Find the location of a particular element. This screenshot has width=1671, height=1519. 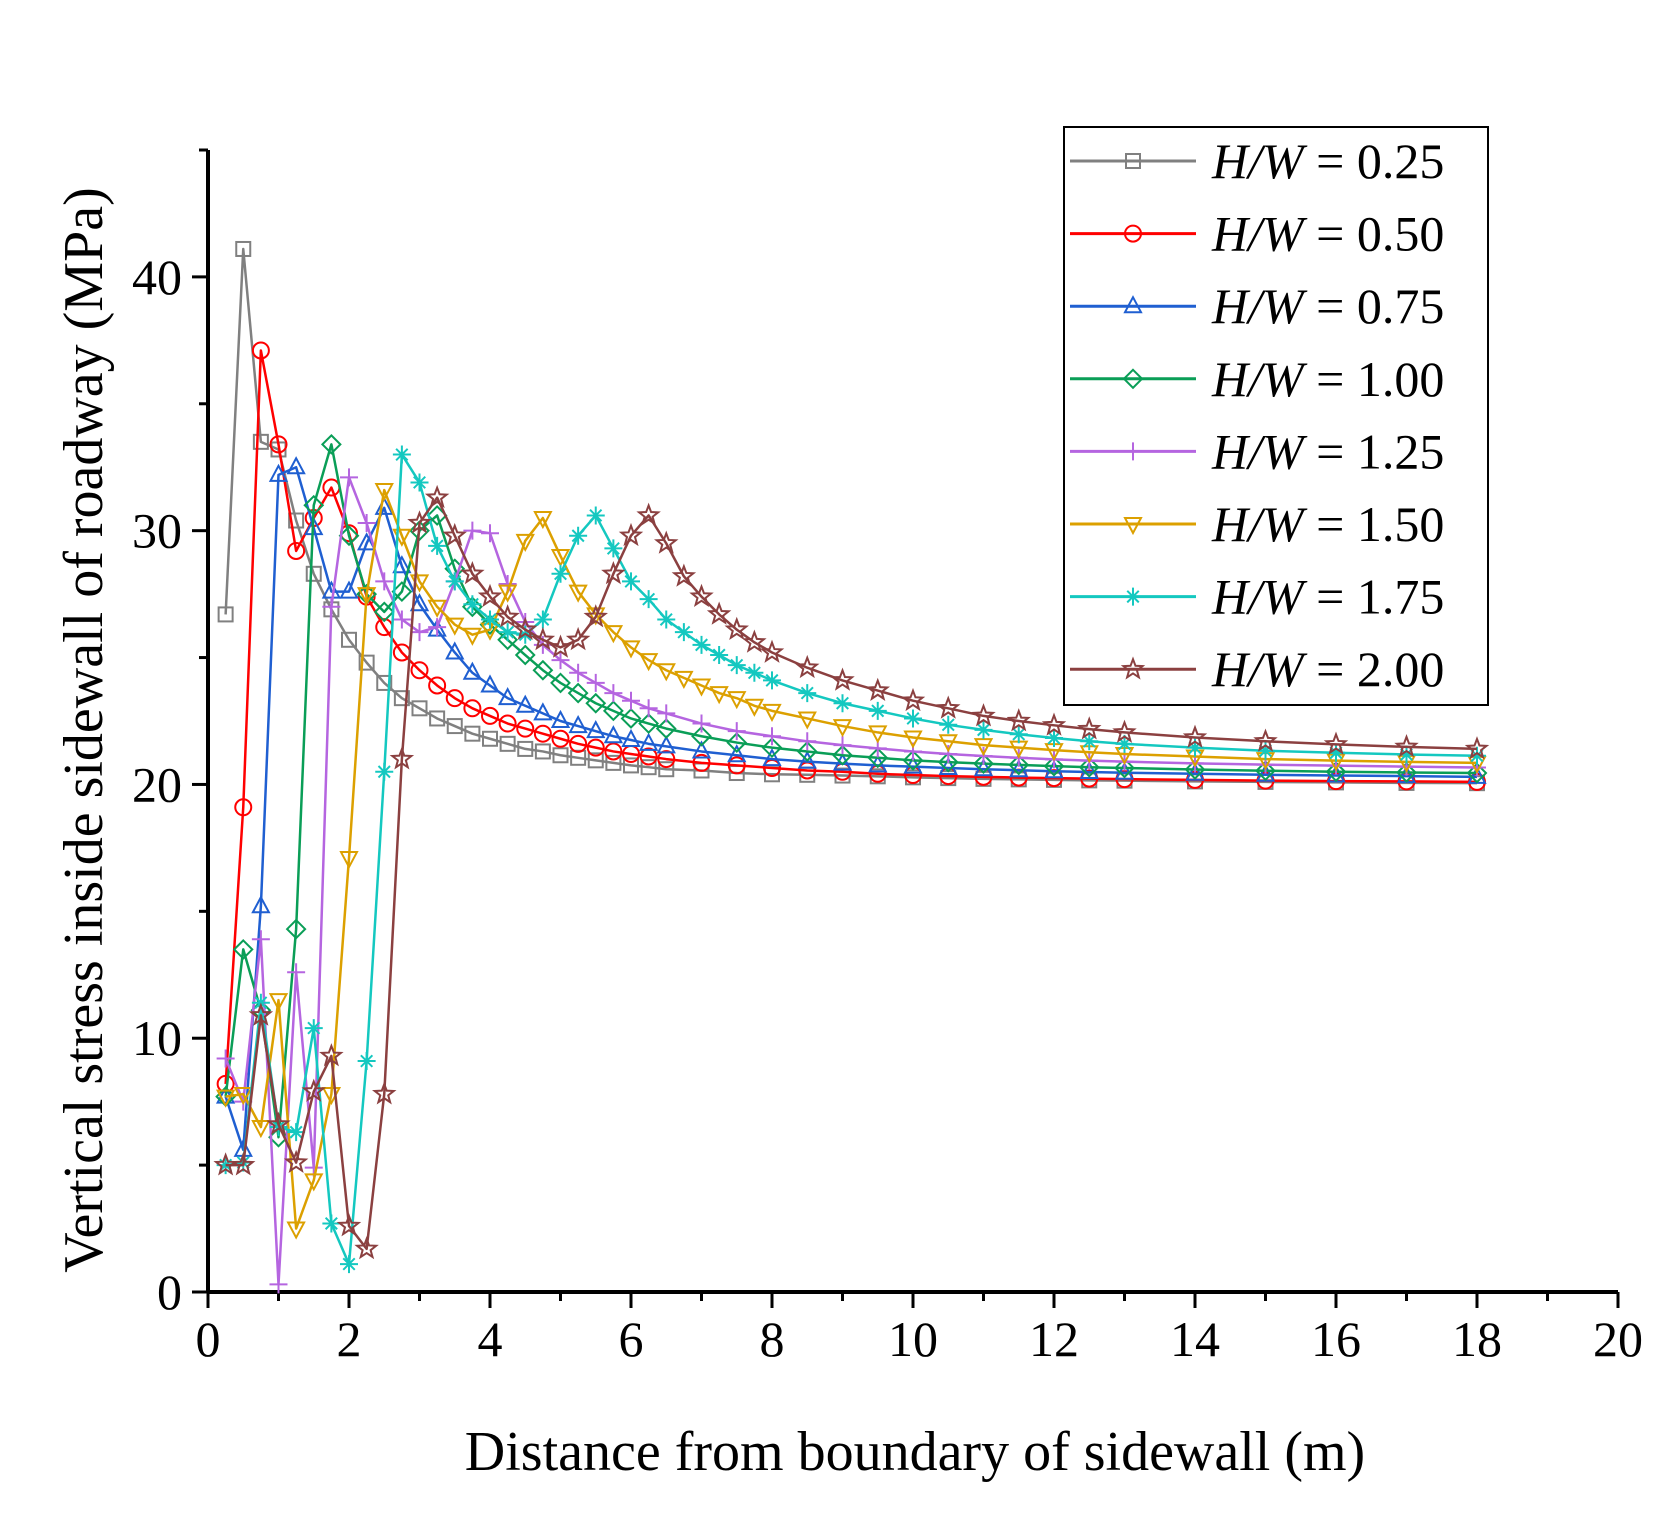

legend-item: H/W = 0.25 is located at coordinates (1257, 161).